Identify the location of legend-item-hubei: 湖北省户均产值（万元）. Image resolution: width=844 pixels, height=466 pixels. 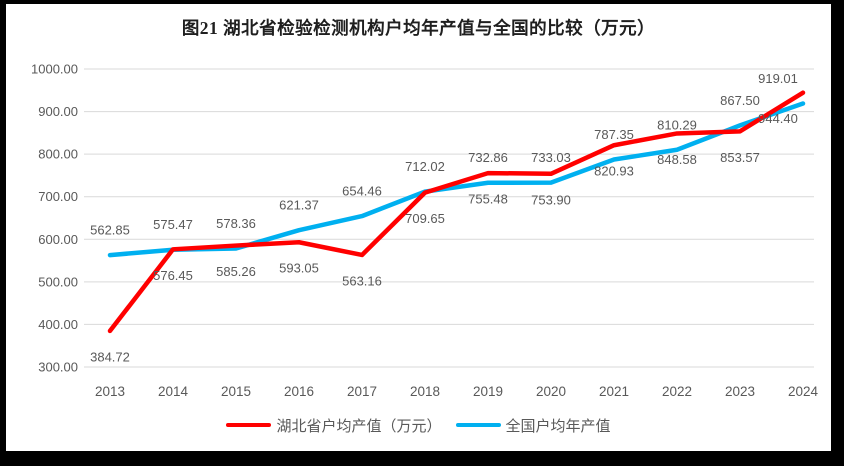
(334, 425).